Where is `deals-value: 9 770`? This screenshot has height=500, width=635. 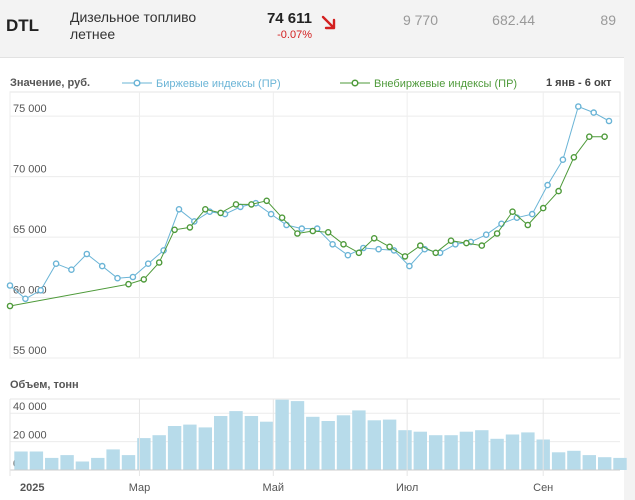 deals-value: 9 770 is located at coordinates (420, 20).